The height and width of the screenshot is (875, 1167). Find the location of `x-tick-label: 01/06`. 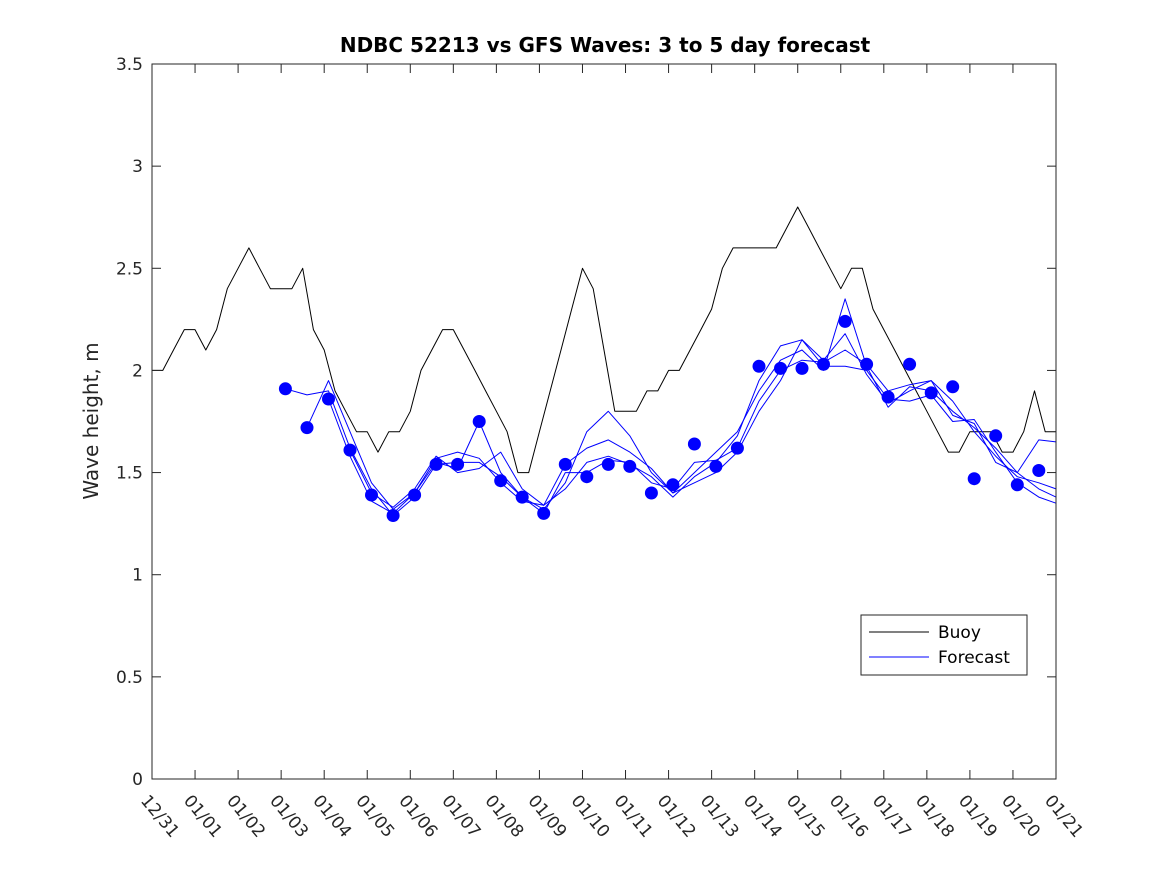

x-tick-label: 01/06 is located at coordinates (417, 816).